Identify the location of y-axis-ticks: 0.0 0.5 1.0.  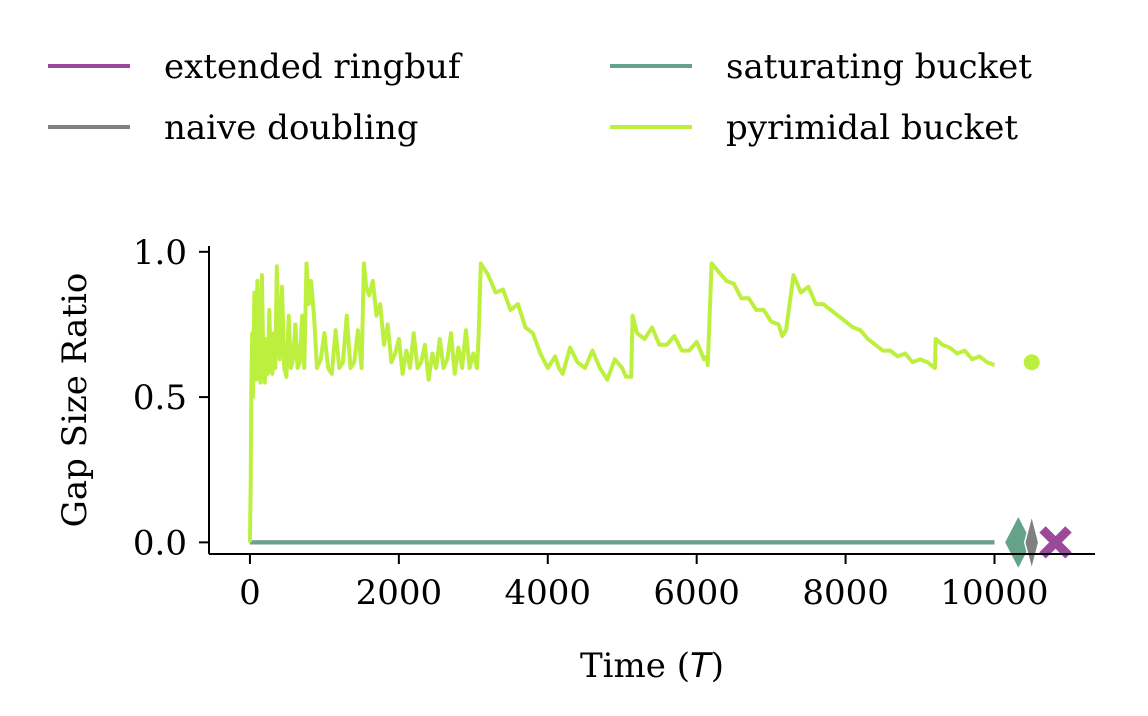
(171, 398).